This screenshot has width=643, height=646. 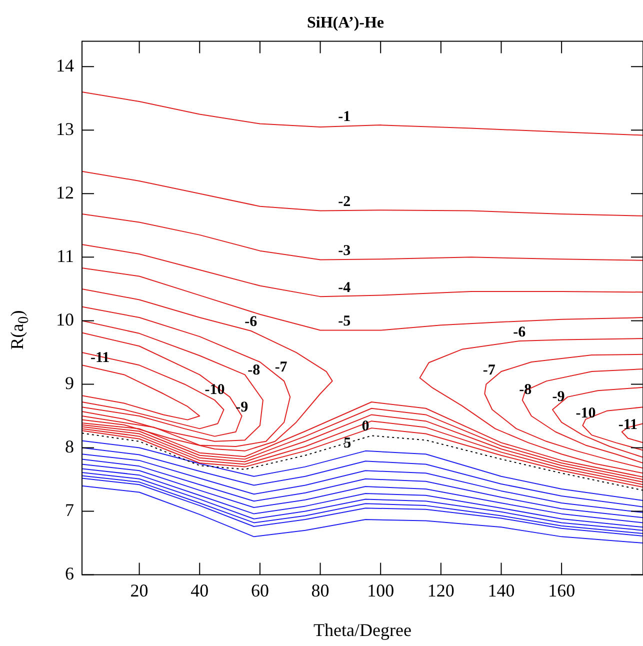 I want to click on x-tick-label: 20, so click(x=139, y=590).